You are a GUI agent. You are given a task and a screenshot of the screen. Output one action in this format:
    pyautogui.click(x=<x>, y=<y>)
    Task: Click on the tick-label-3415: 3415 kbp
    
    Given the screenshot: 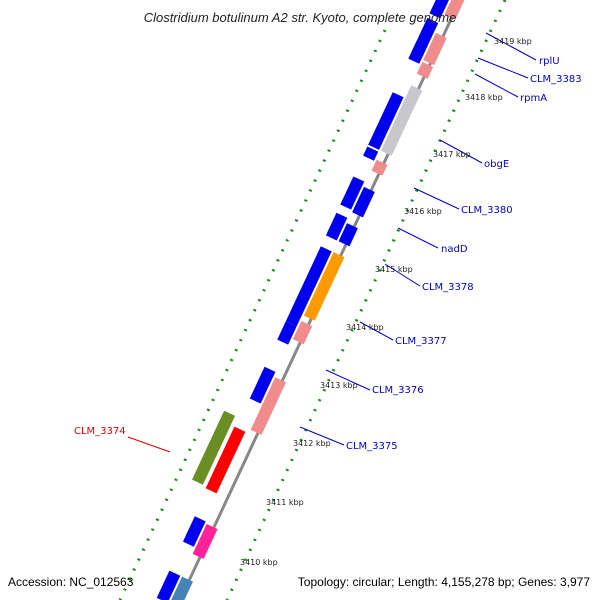 What is the action you would take?
    pyautogui.click(x=394, y=269)
    